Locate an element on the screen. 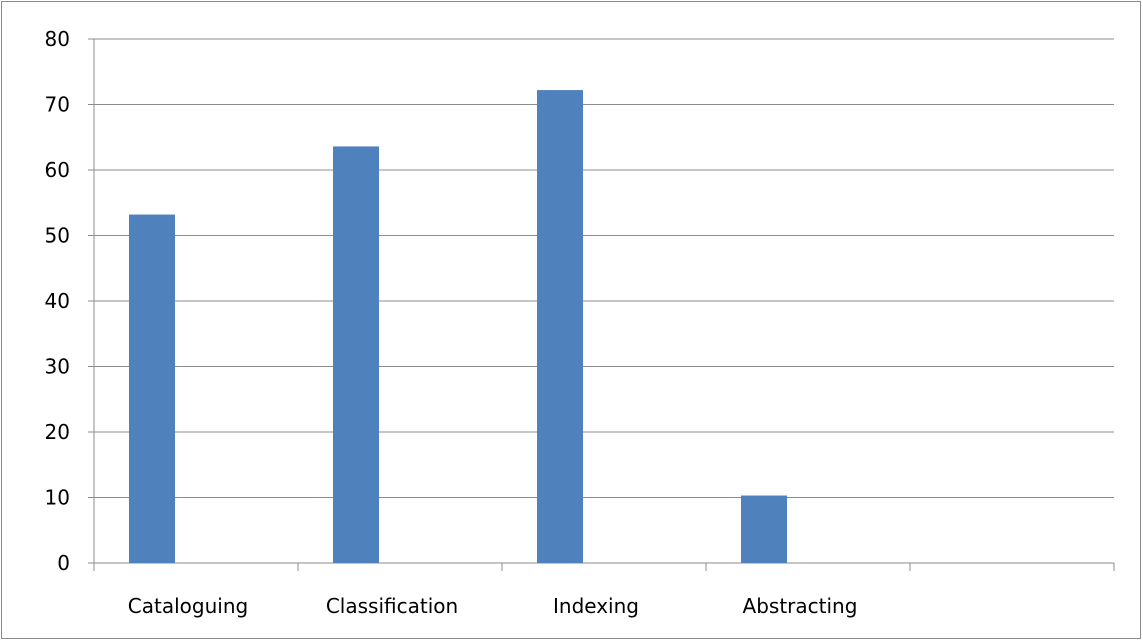  y-axis-tick-labels: 0 10 20 30 40 50 60 70 80 is located at coordinates (57, 301).